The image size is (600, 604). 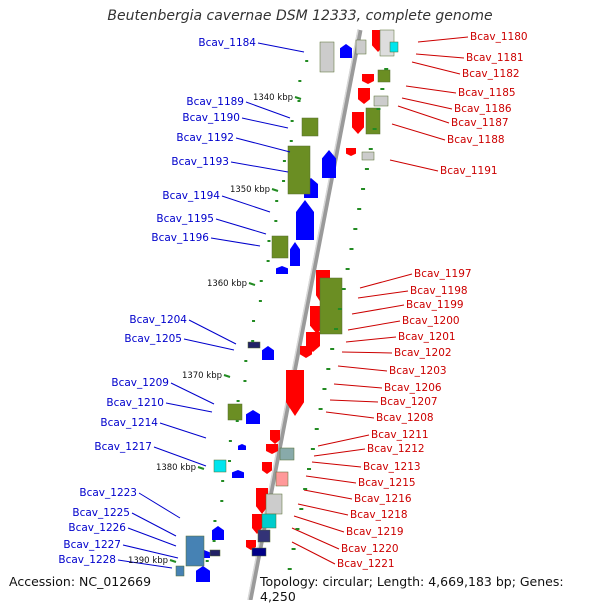 I want to click on gene-label-right: Bcav_1185, so click(x=487, y=93).